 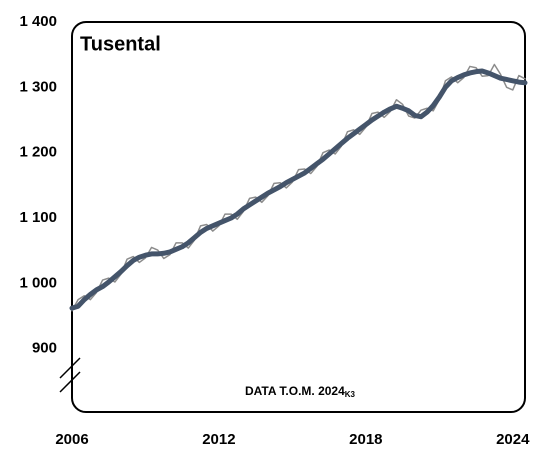 I want to click on x-tick-label: 2018, so click(x=365, y=439).